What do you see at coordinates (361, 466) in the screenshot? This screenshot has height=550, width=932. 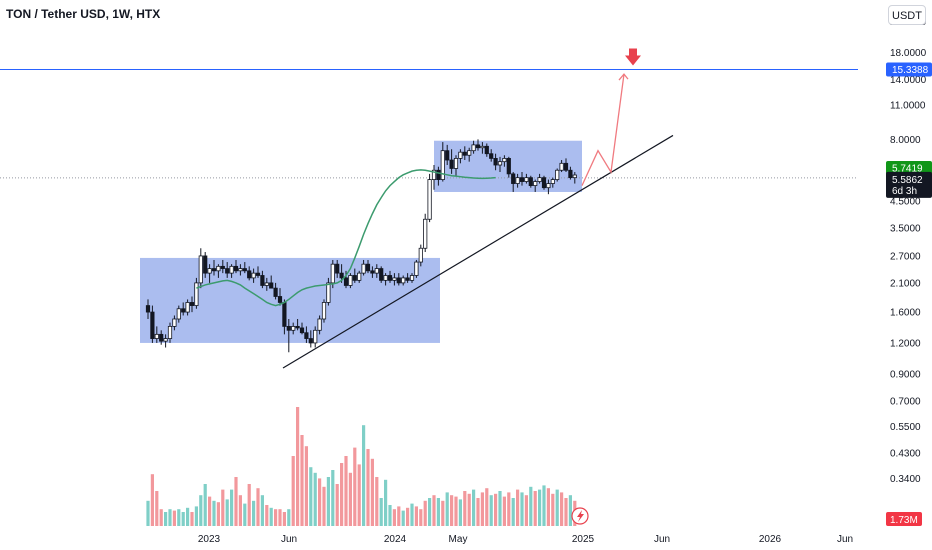 I see `volume-bars` at bounding box center [361, 466].